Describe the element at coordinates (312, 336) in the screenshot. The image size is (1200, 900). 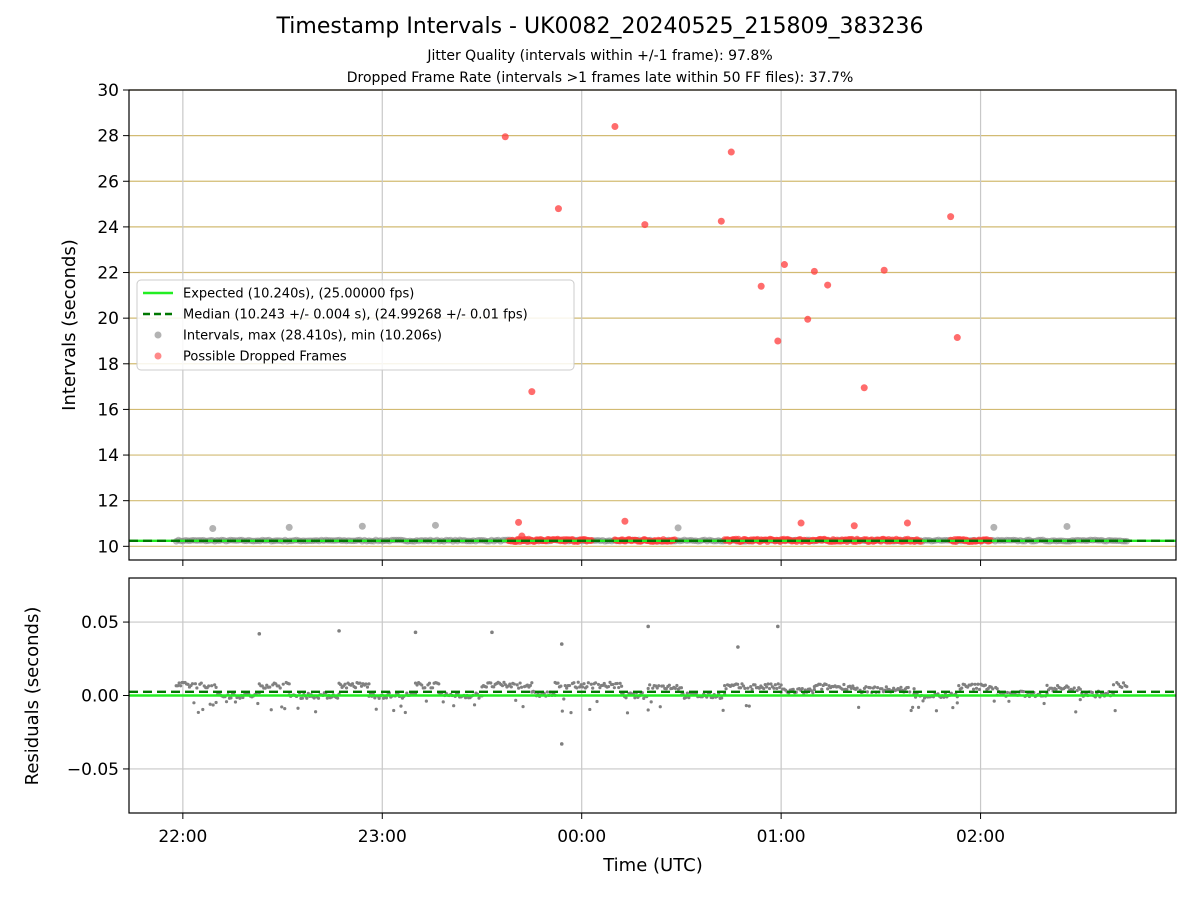
I see `legend-entry-label: Intervals, max (28.410s), min (10.206s)` at that location.